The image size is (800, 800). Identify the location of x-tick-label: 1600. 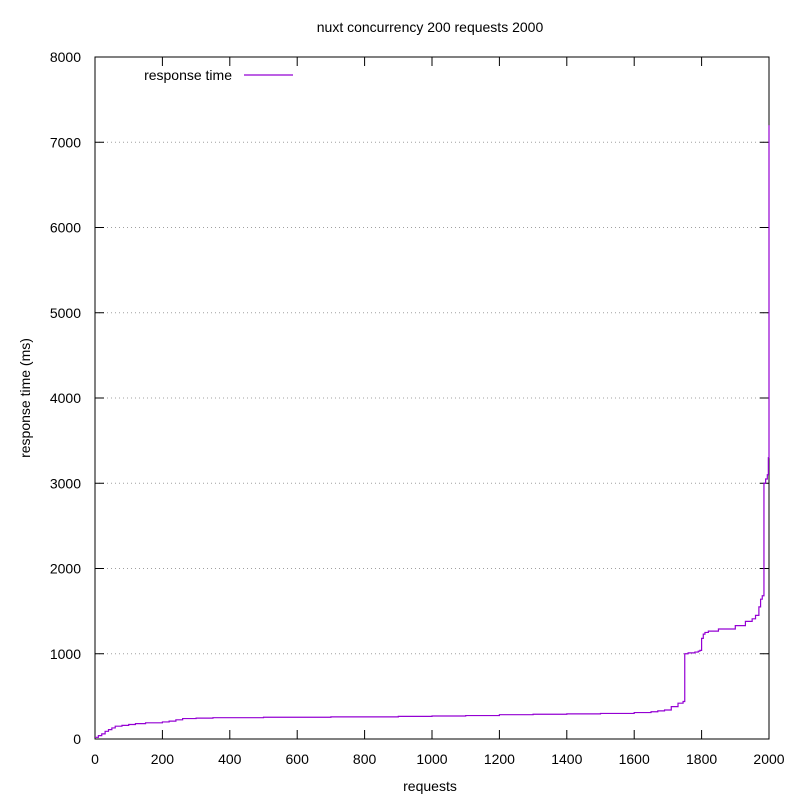
(634, 759).